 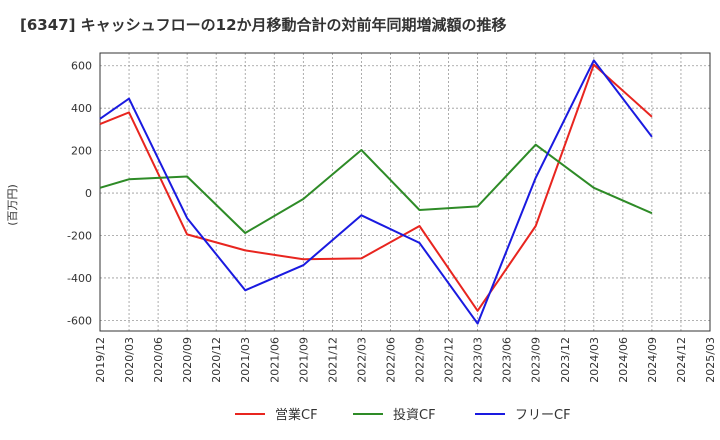 I want to click on y-tick-label: 600, so click(x=81, y=66).